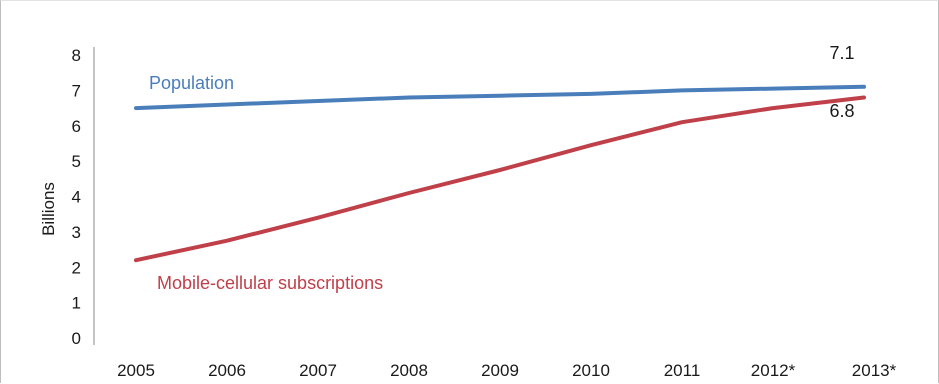  I want to click on y-tick-label: 5, so click(76, 161).